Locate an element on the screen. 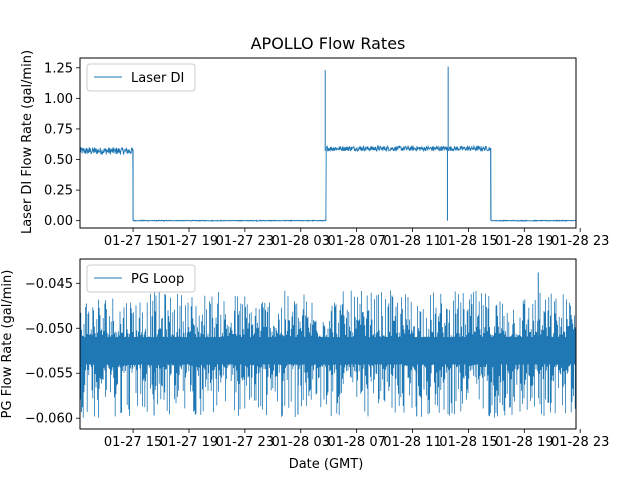 This screenshot has height=480, width=640. x-axis-label: Date (GMT) is located at coordinates (326, 464).